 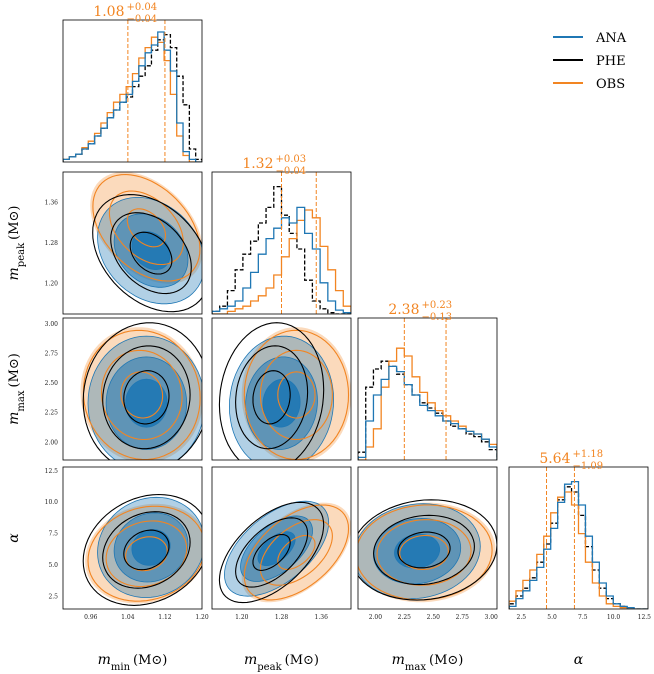 I want to click on xlabel-m_peak: mpeak (M⊙), so click(x=281, y=662).